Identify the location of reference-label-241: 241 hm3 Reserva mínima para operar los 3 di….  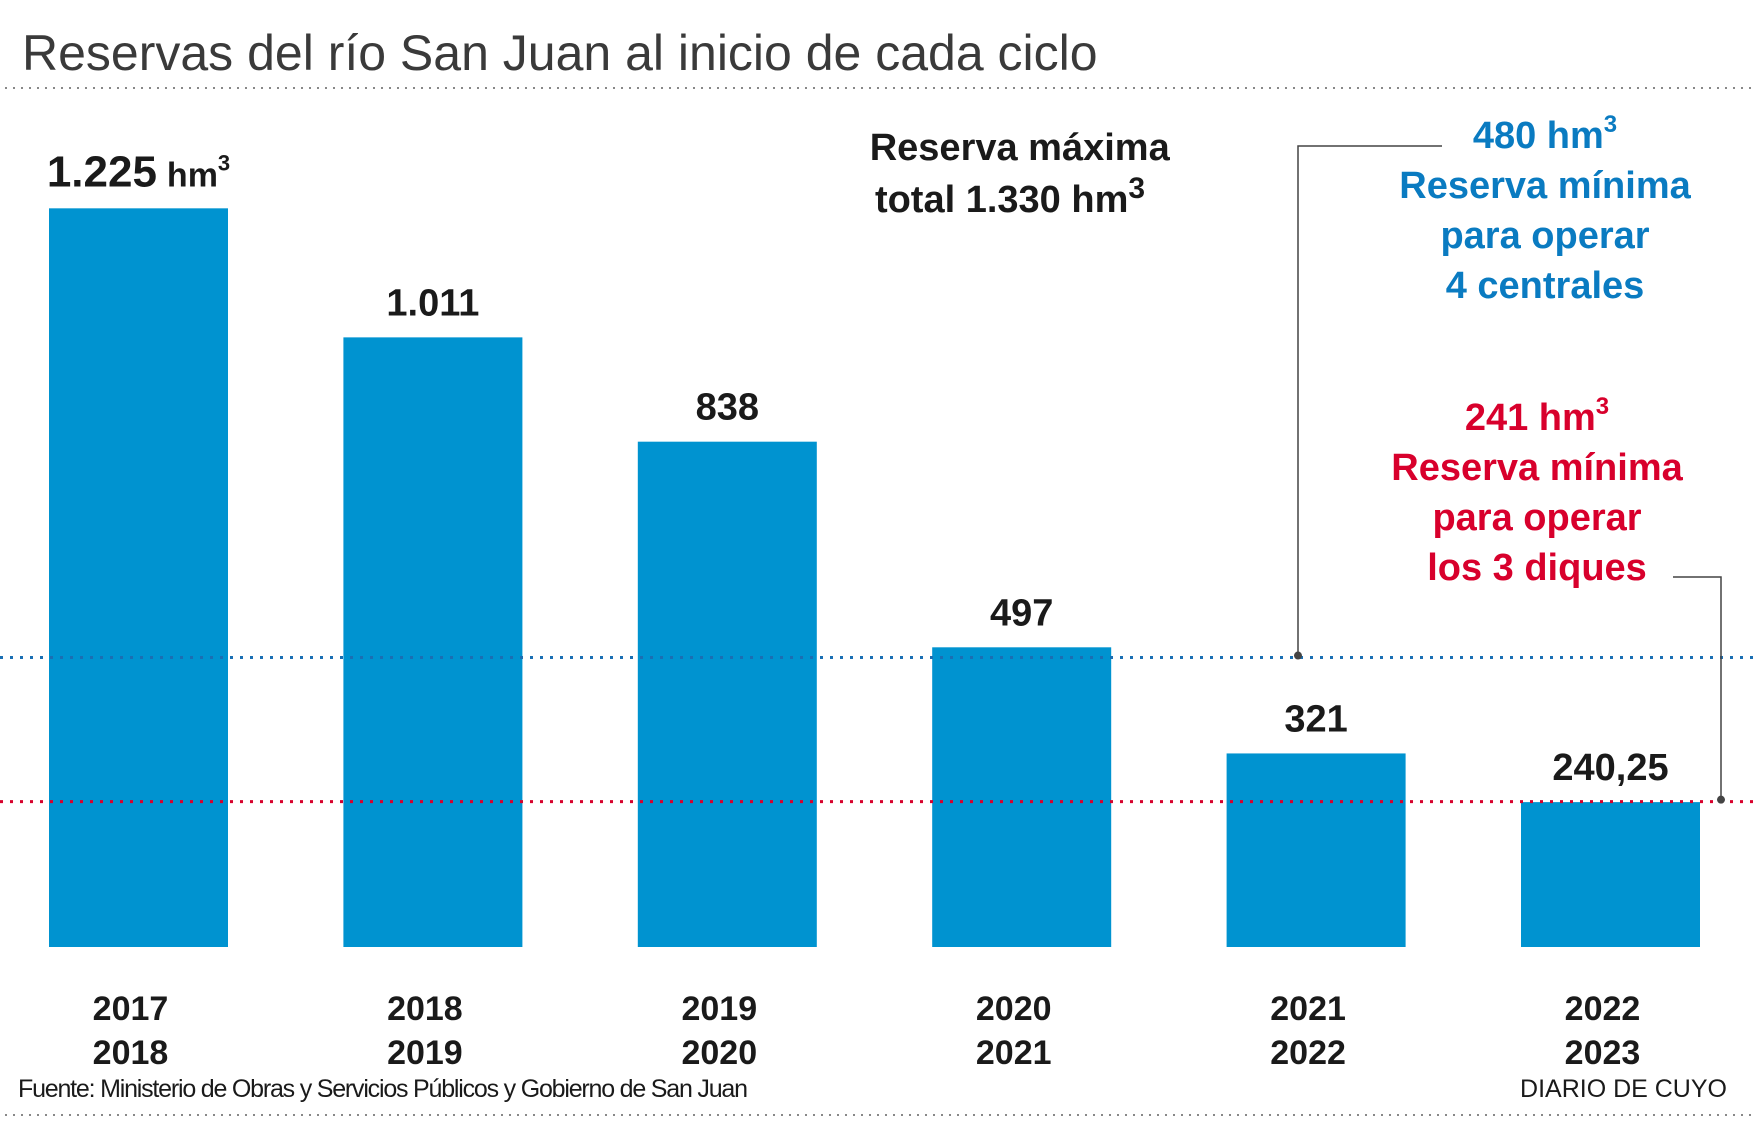
(1537, 491).